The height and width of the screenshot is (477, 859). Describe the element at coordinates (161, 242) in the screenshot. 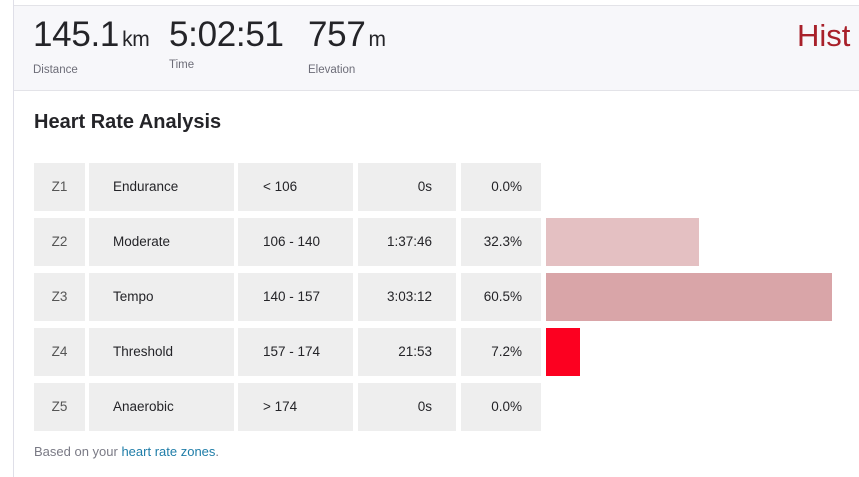

I see `zone-name-cell: Moderate` at that location.